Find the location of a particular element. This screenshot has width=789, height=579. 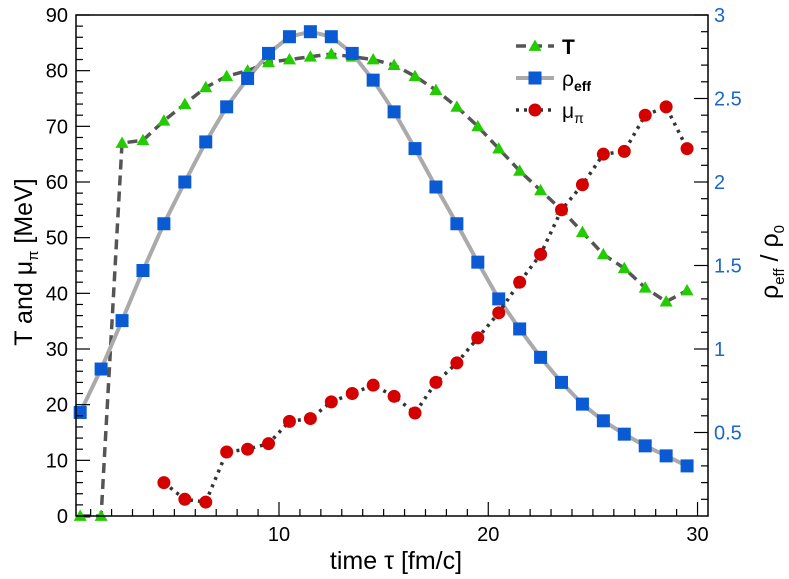

x-axis-title-unit: [fm/c] is located at coordinates (428, 561).